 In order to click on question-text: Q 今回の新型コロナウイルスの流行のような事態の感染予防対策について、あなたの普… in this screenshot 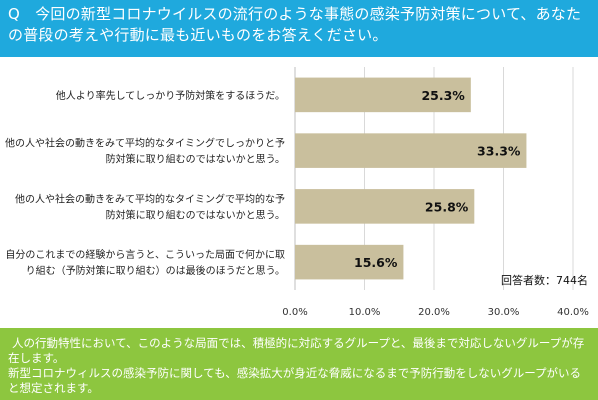, I will do `click(295, 24)`.